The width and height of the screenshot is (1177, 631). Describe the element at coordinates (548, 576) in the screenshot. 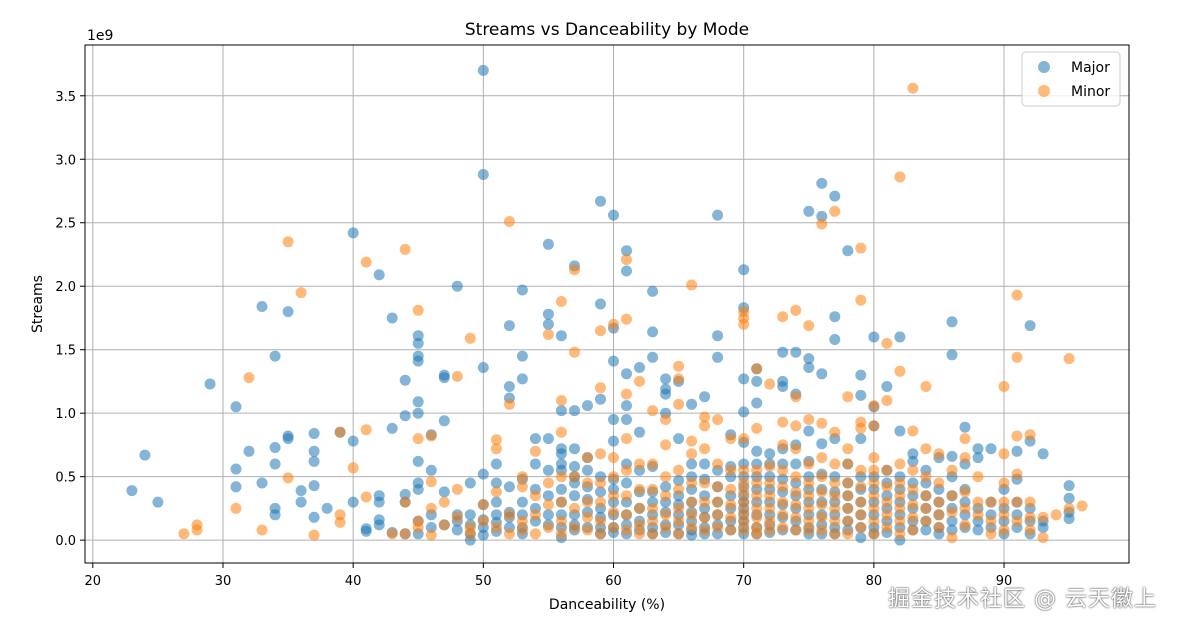

I see `x-axis-ticks: 20 30 40 50 60 70 80 90` at that location.